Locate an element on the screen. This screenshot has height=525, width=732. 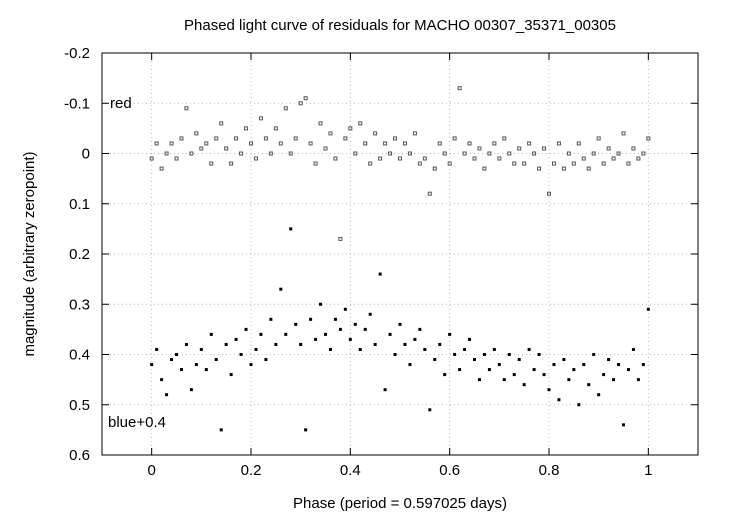
y-tick-label: 0.5 is located at coordinates (79, 405).